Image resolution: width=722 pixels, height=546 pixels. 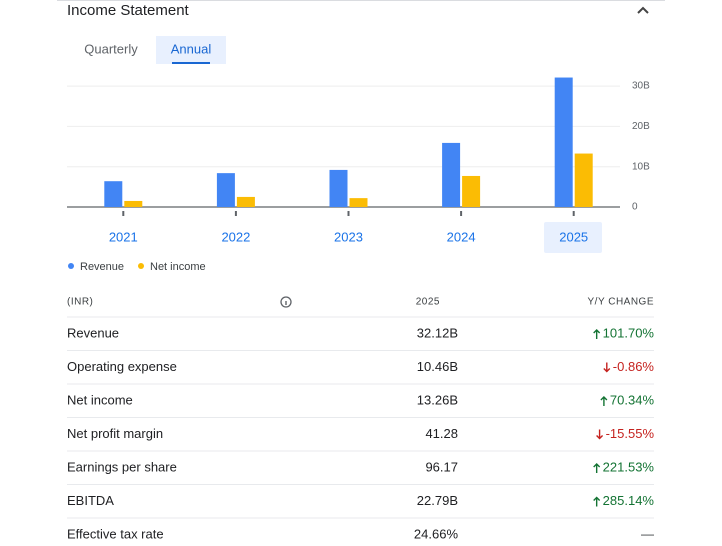 I want to click on row-change: 221.53%, so click(x=629, y=466).